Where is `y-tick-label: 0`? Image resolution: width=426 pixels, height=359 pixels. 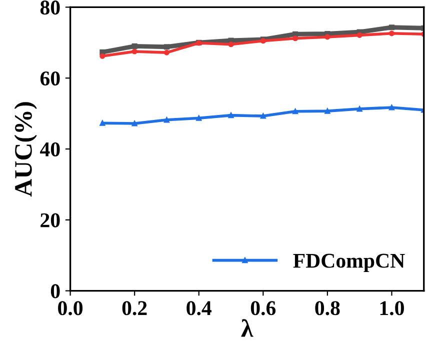
y-tick-label: 0 is located at coordinates (55, 291).